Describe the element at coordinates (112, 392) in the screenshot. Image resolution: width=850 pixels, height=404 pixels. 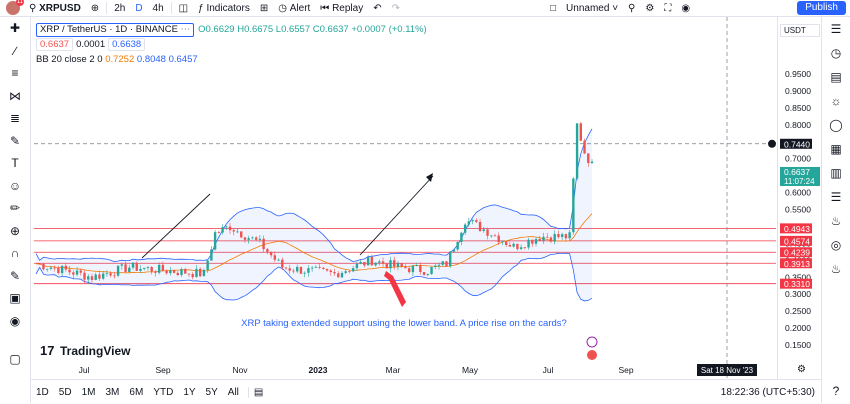
I see `range-3m: 3M` at that location.